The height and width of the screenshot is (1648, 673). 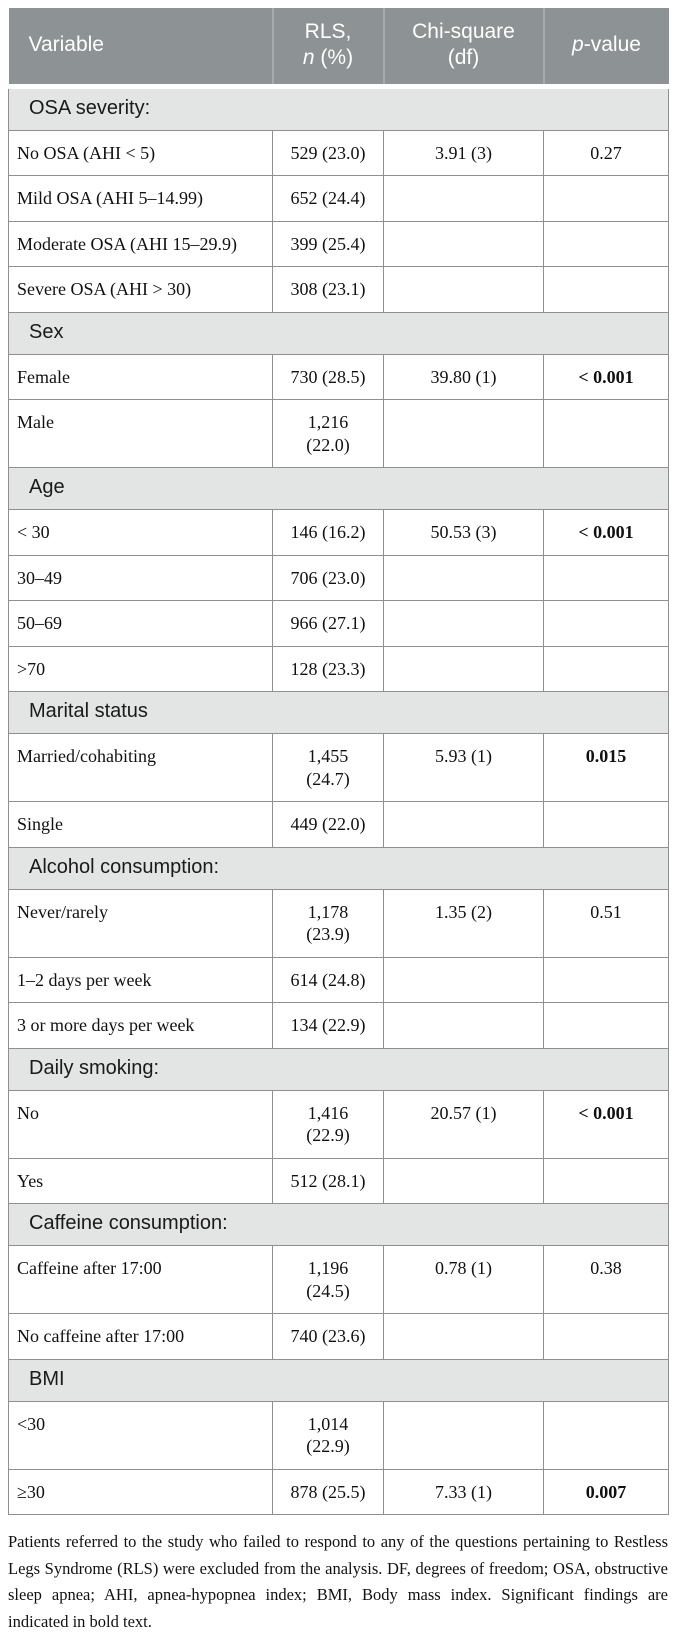 I want to click on table-row: No caffeine after 17:00 740 (23.6), so click(x=338, y=1336).